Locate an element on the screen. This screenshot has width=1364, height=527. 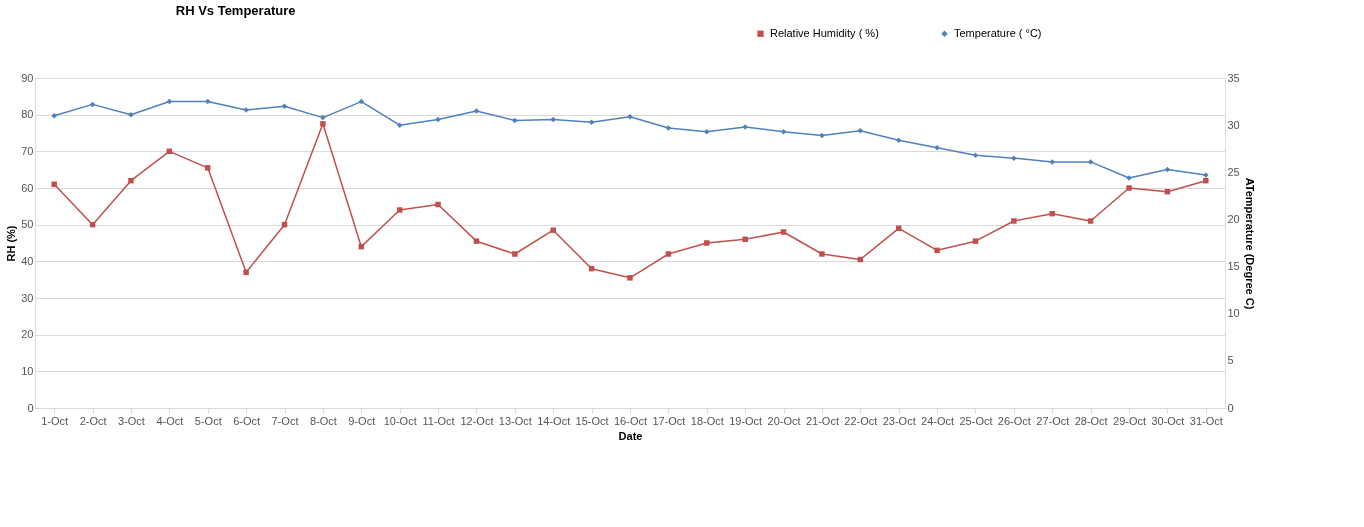
x-tick-label: 17-Oct is located at coordinates (669, 420).